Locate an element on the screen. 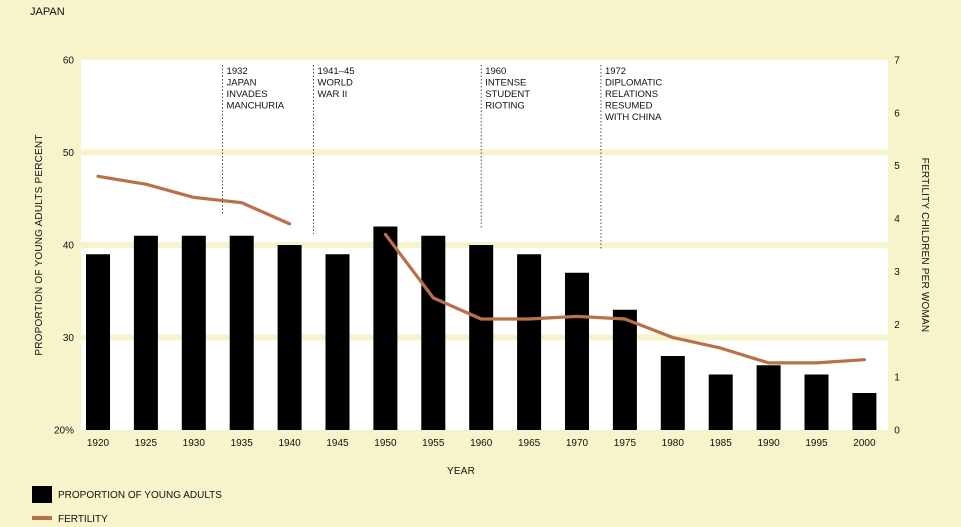  y-axis-title: PROPORTION OF YOUNG ADULTS PERCENT is located at coordinates (39, 244).